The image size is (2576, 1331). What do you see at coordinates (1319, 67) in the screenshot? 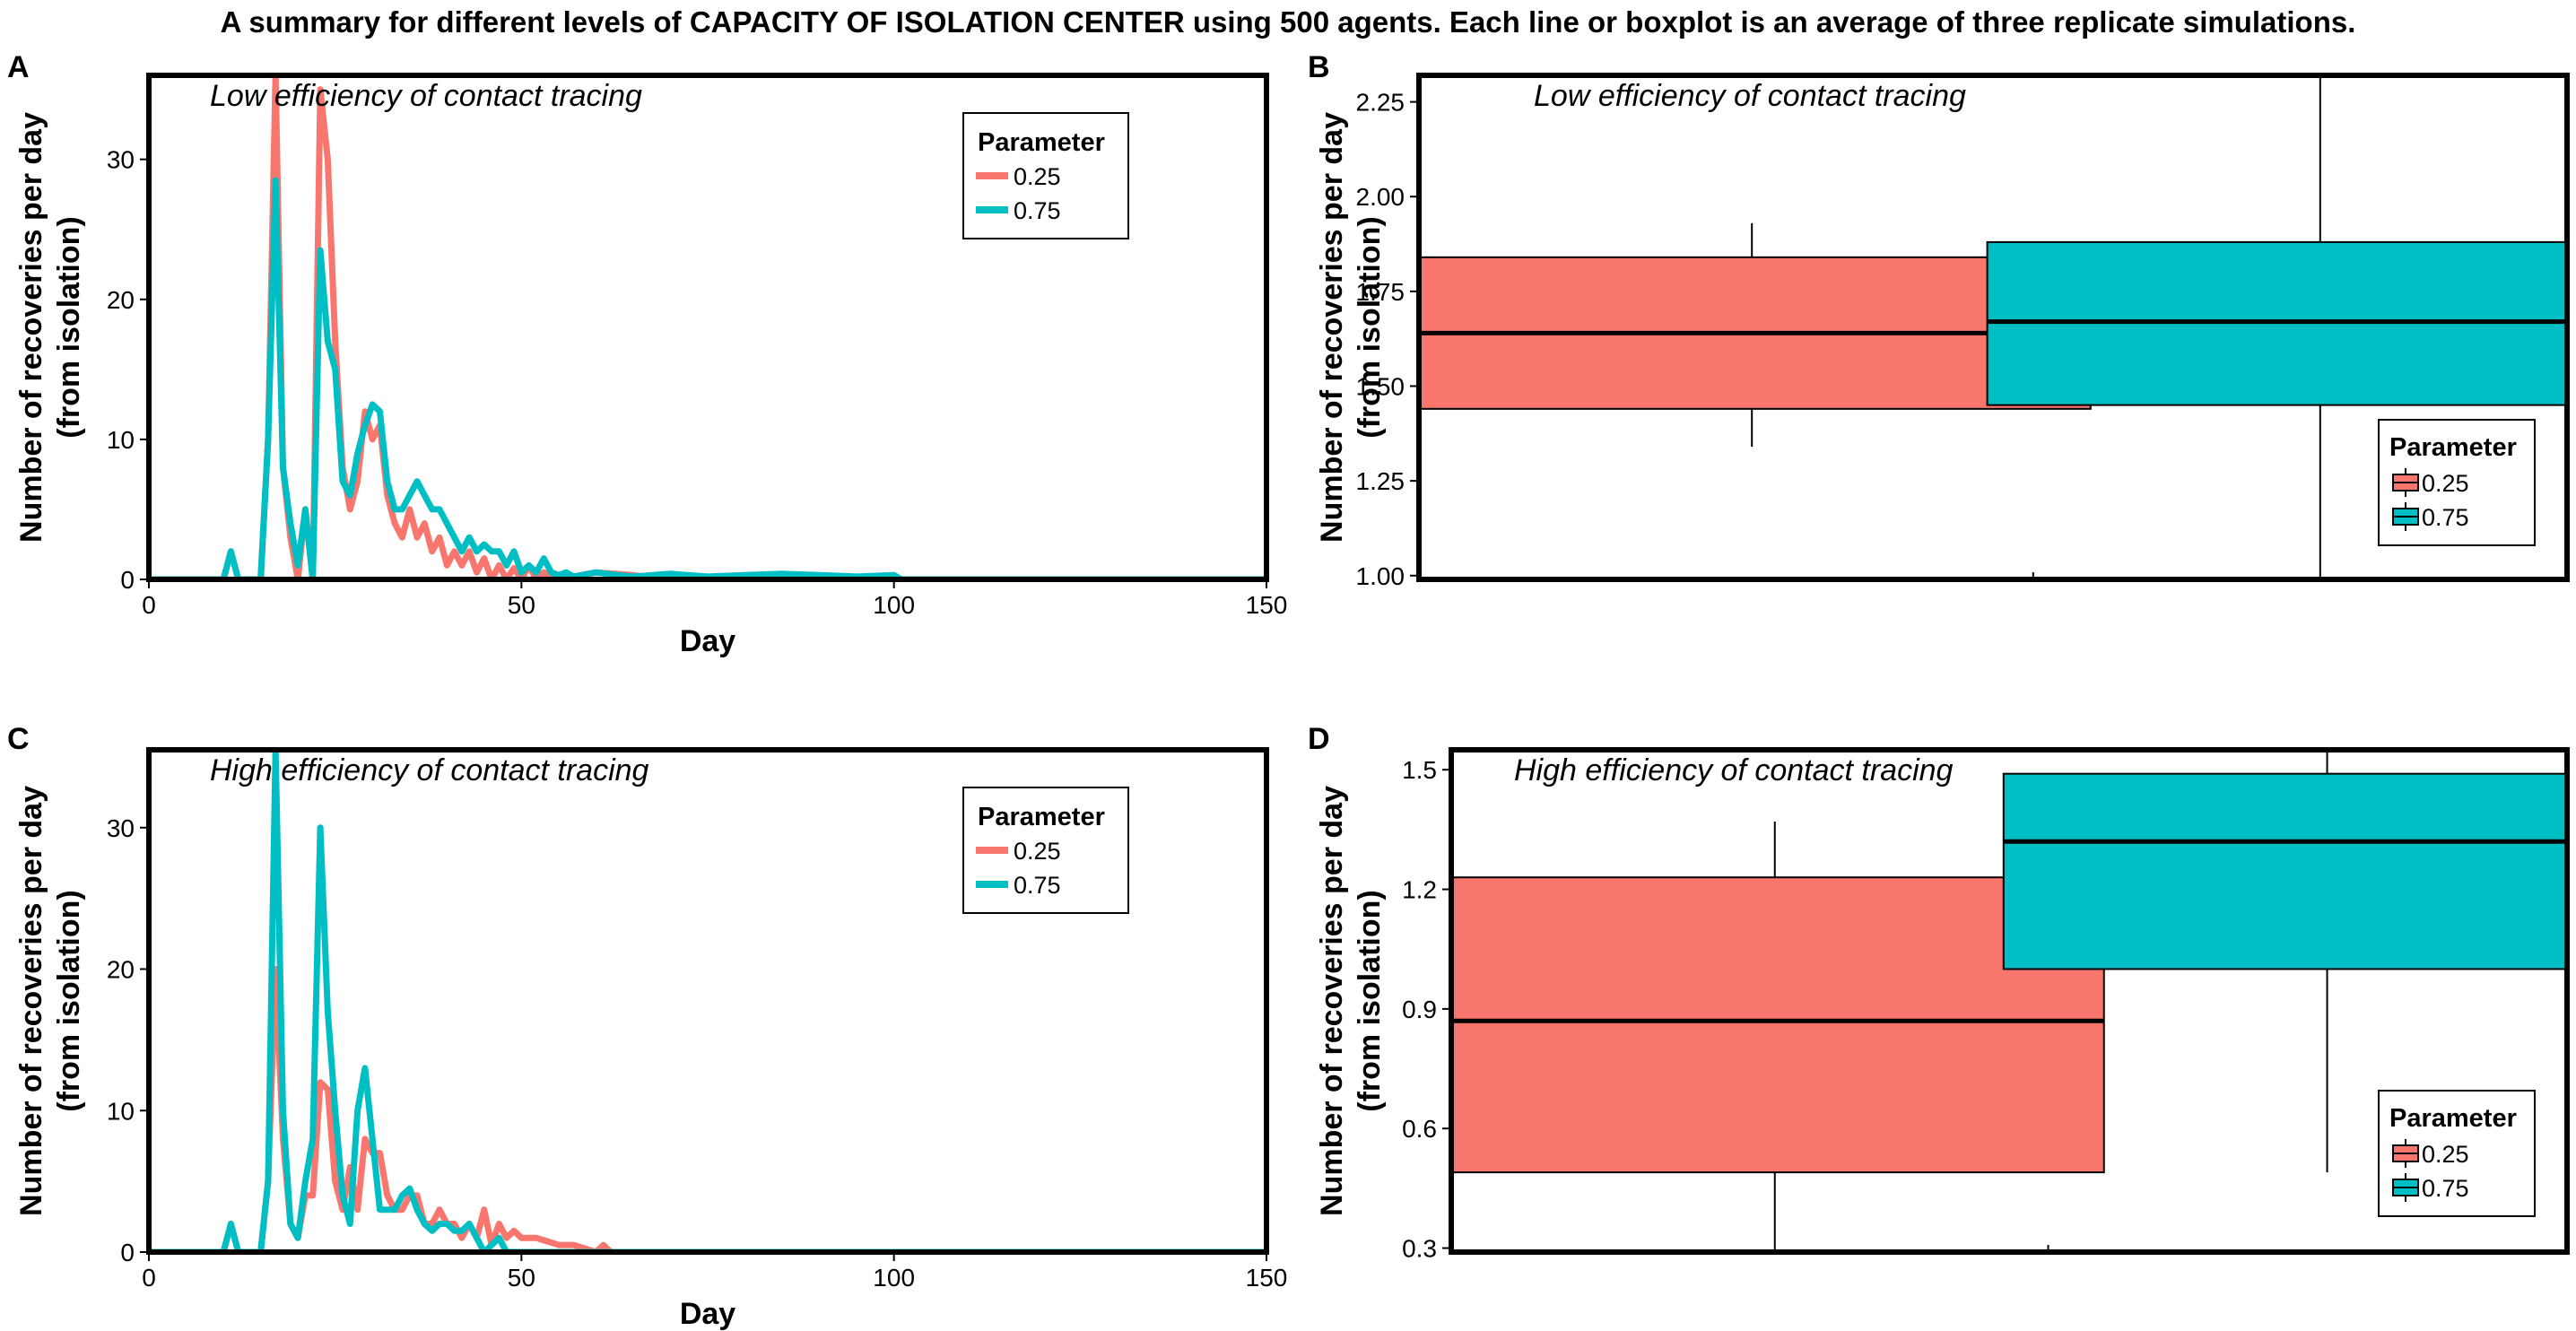
I see `panel-label-b: B` at bounding box center [1319, 67].